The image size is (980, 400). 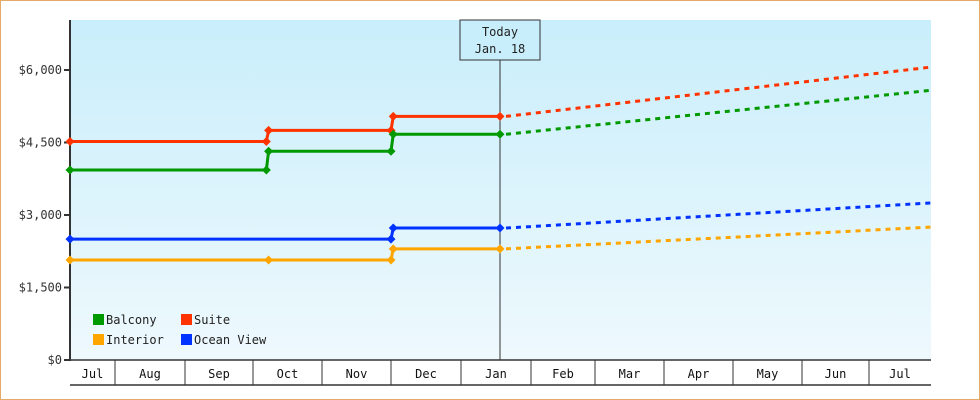 What do you see at coordinates (40, 215) in the screenshot?
I see `y-tick-label: $3,000` at bounding box center [40, 215].